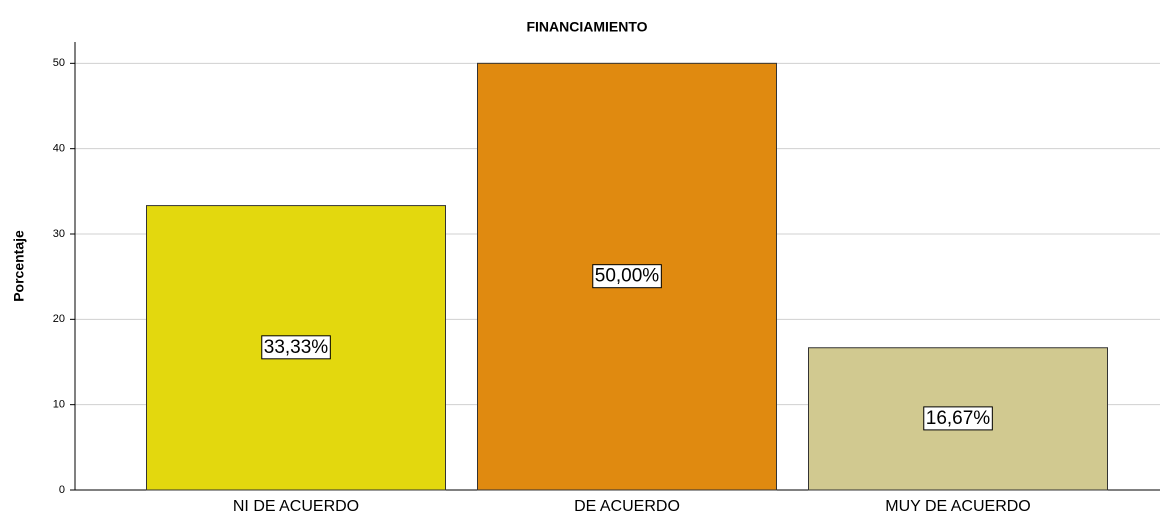  I want to click on value-label: 50,00%, so click(627, 276).